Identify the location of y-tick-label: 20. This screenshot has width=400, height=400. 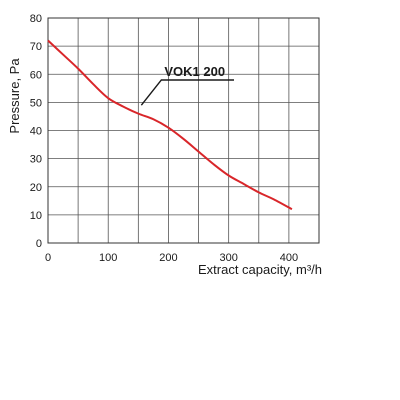
(36, 188).